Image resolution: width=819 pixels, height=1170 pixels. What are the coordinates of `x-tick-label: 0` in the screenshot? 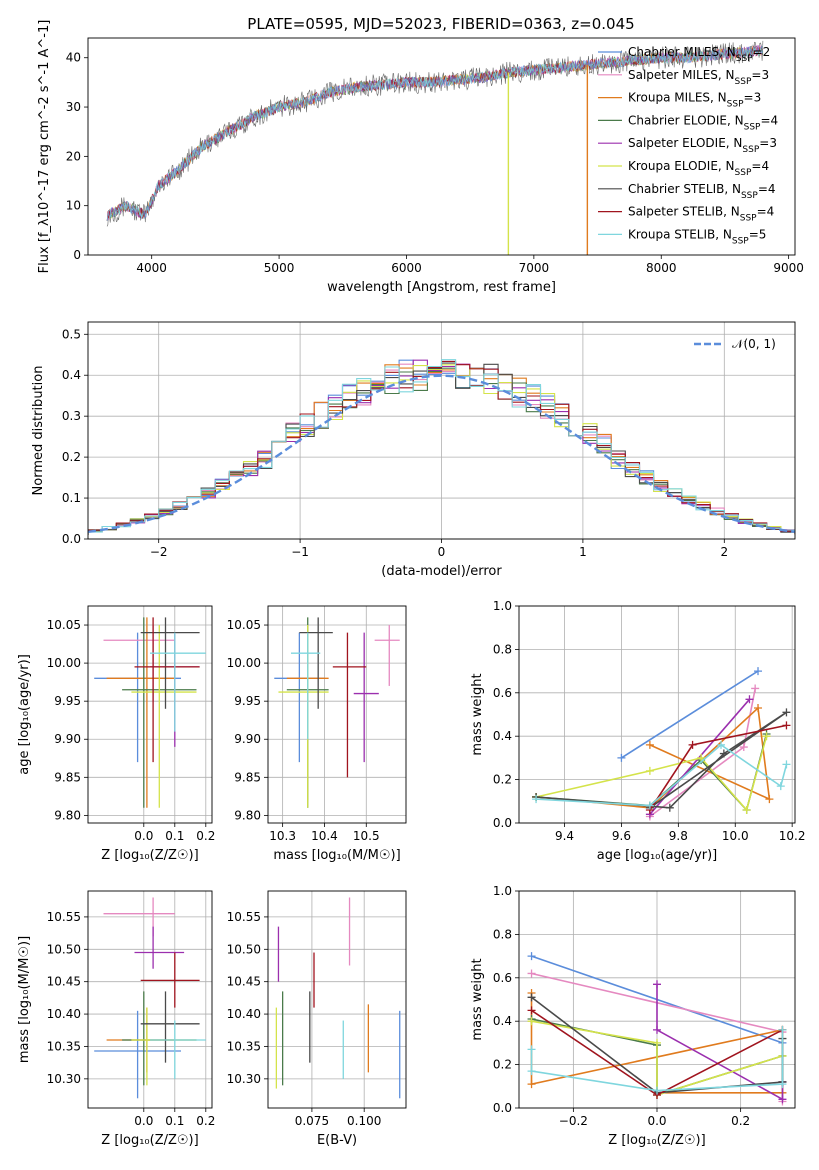 It's located at (442, 552).